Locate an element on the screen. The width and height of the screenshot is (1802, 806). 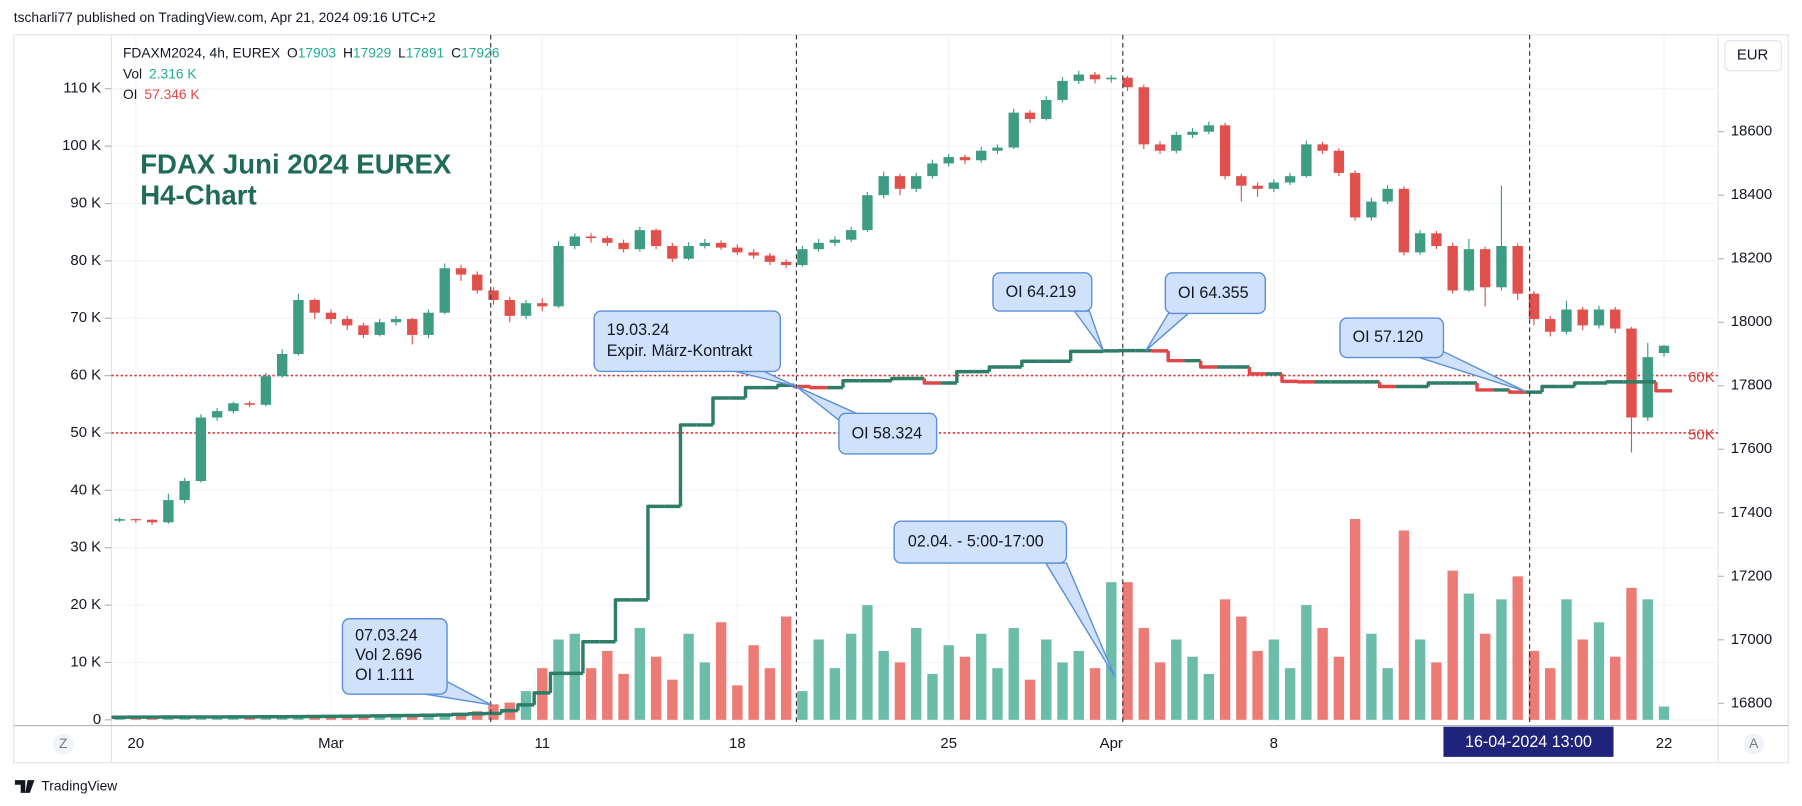
button-label: A is located at coordinates (1754, 743).